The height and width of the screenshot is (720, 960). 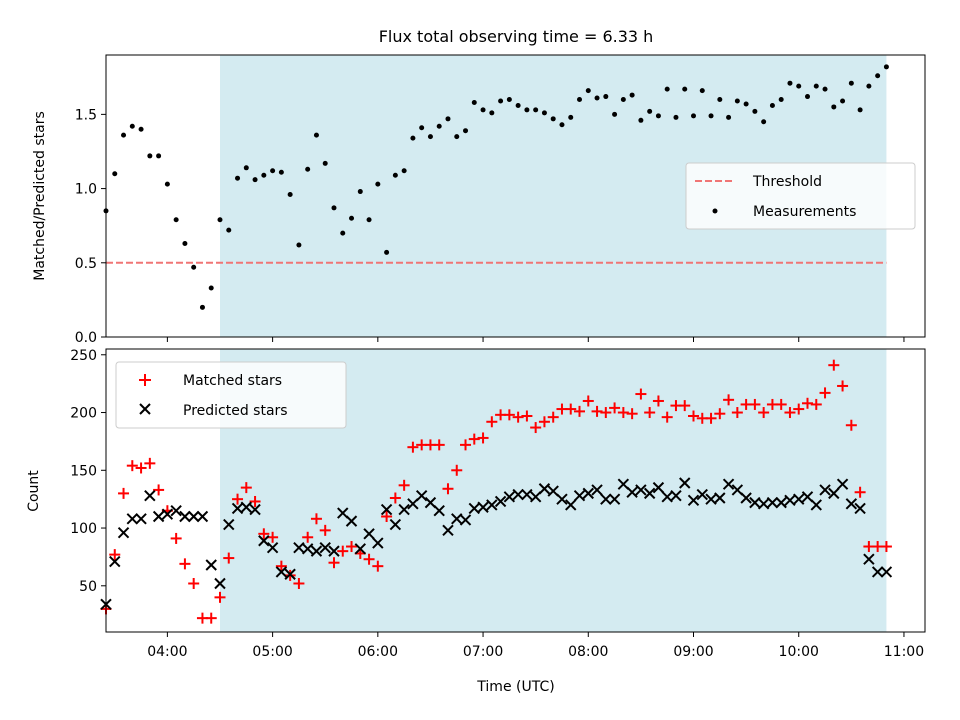 I want to click on legend-predicted-swatch, so click(x=145, y=409).